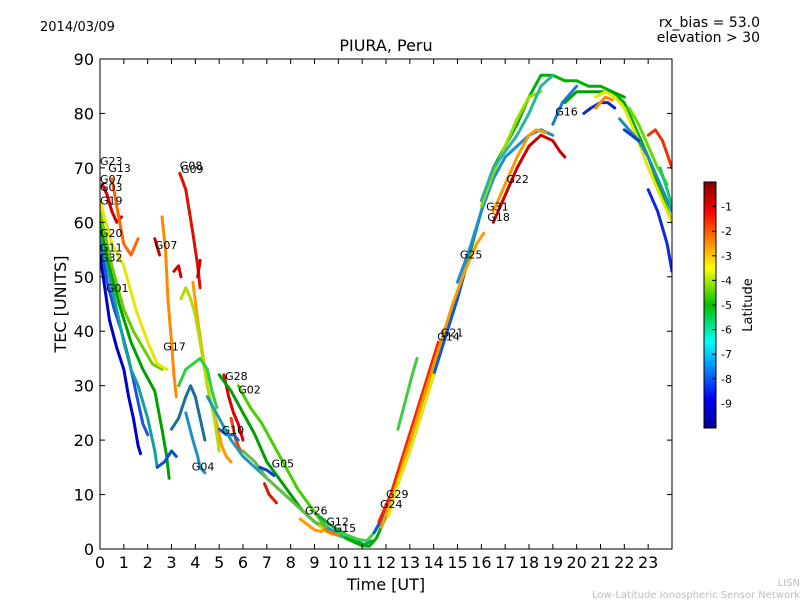 Image resolution: width=800 pixels, height=600 pixels. I want to click on satellite-label: G05, so click(283, 463).